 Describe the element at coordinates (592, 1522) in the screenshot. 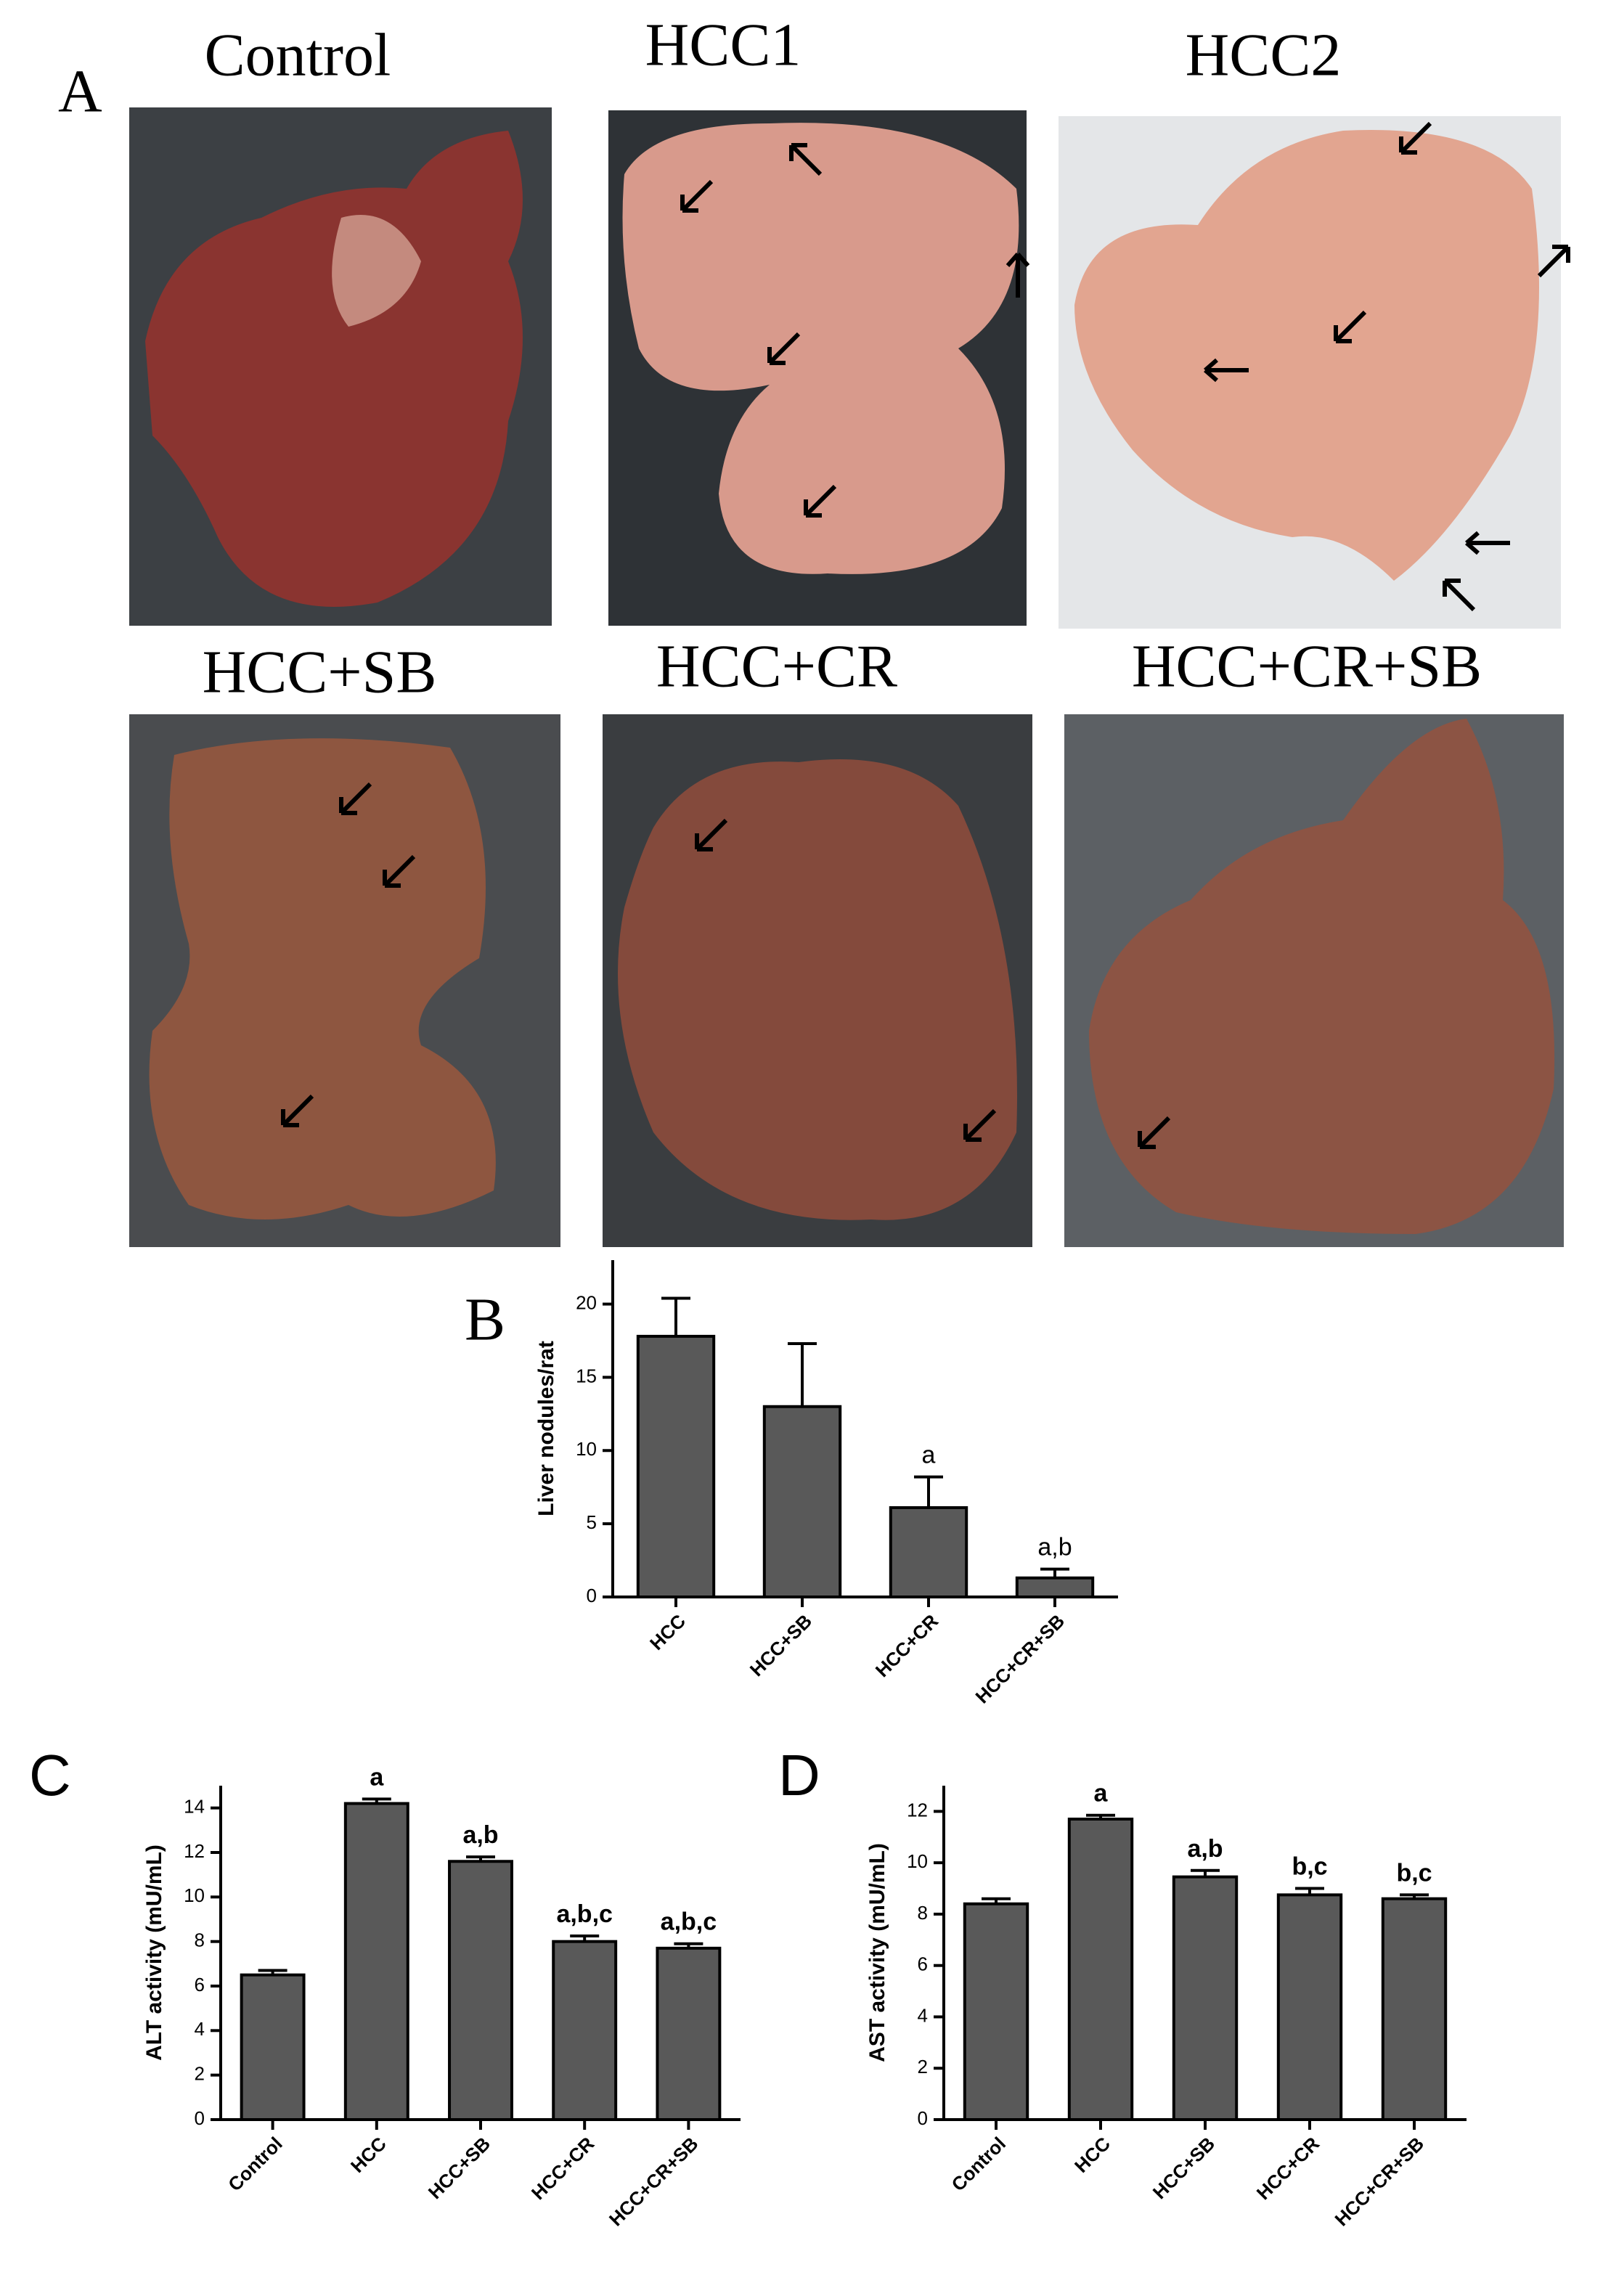

I see `y-tick-label: 5` at that location.